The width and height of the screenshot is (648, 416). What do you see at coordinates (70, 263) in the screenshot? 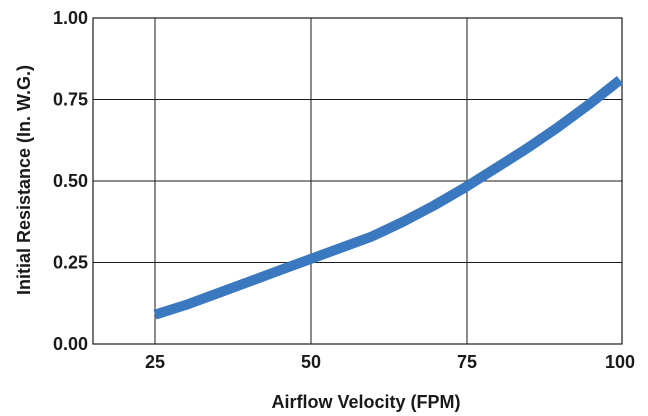
I see `y-tick-label: 0.25` at bounding box center [70, 263].